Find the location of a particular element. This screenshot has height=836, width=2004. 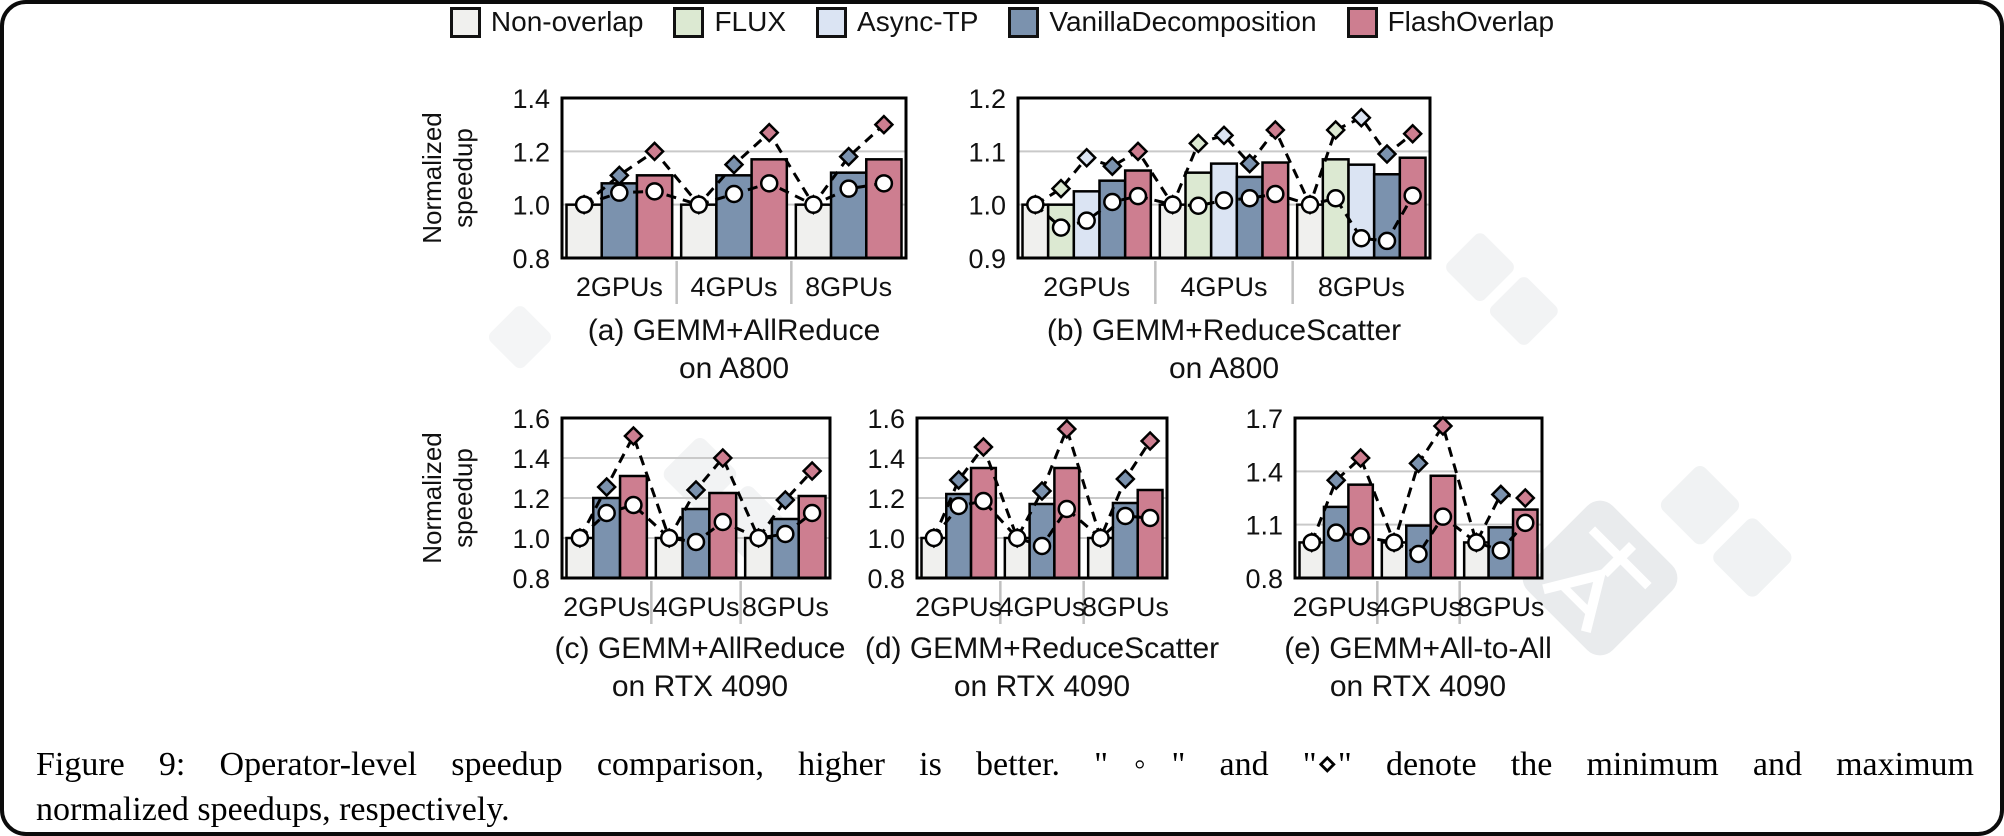

legend-item-flashoverlap: FlashOverlap is located at coordinates (1450, 22).